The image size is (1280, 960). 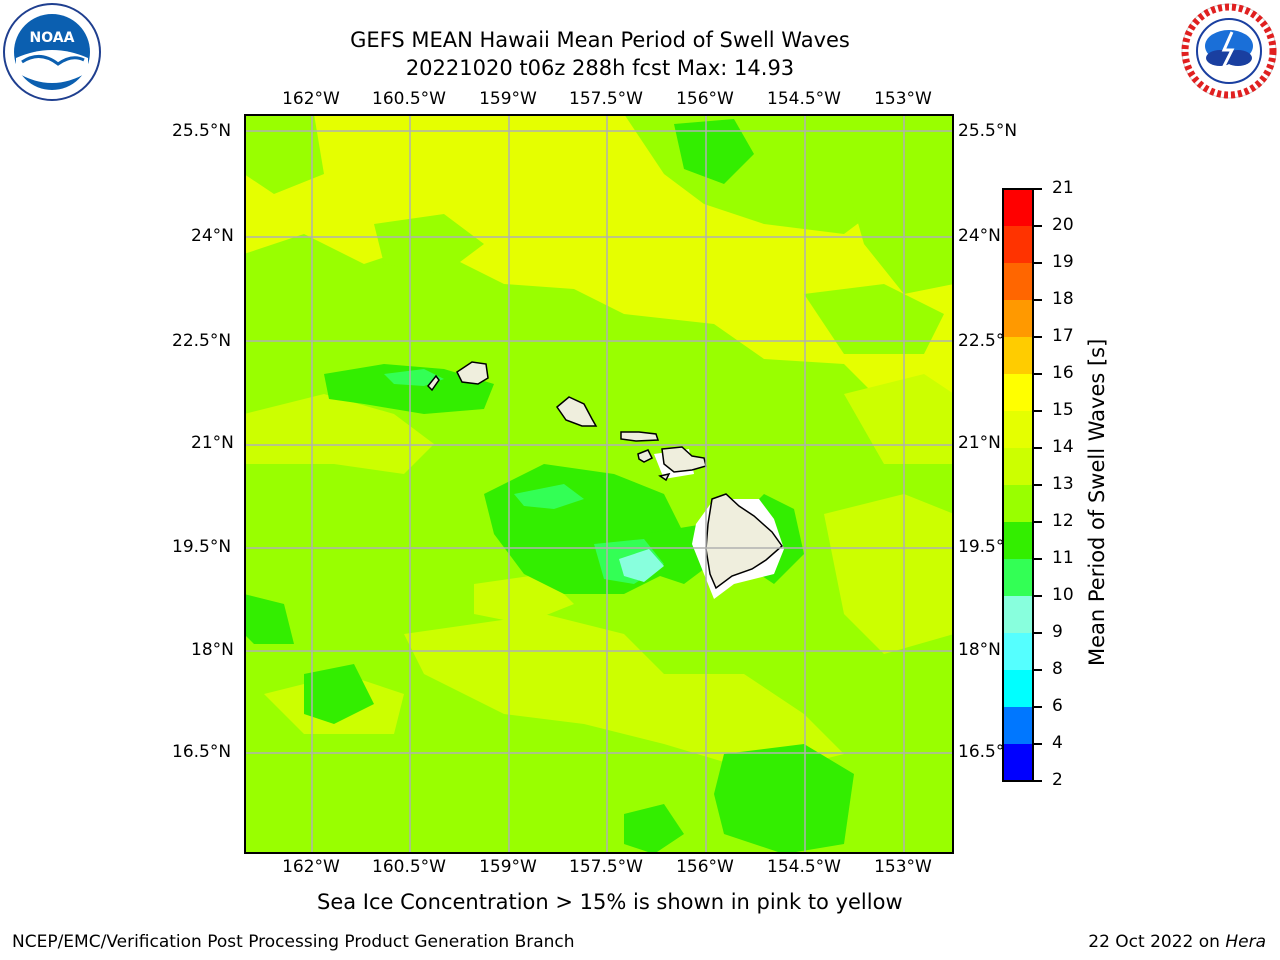 I want to click on noaa-logo-text: NOAA, so click(x=52, y=38).